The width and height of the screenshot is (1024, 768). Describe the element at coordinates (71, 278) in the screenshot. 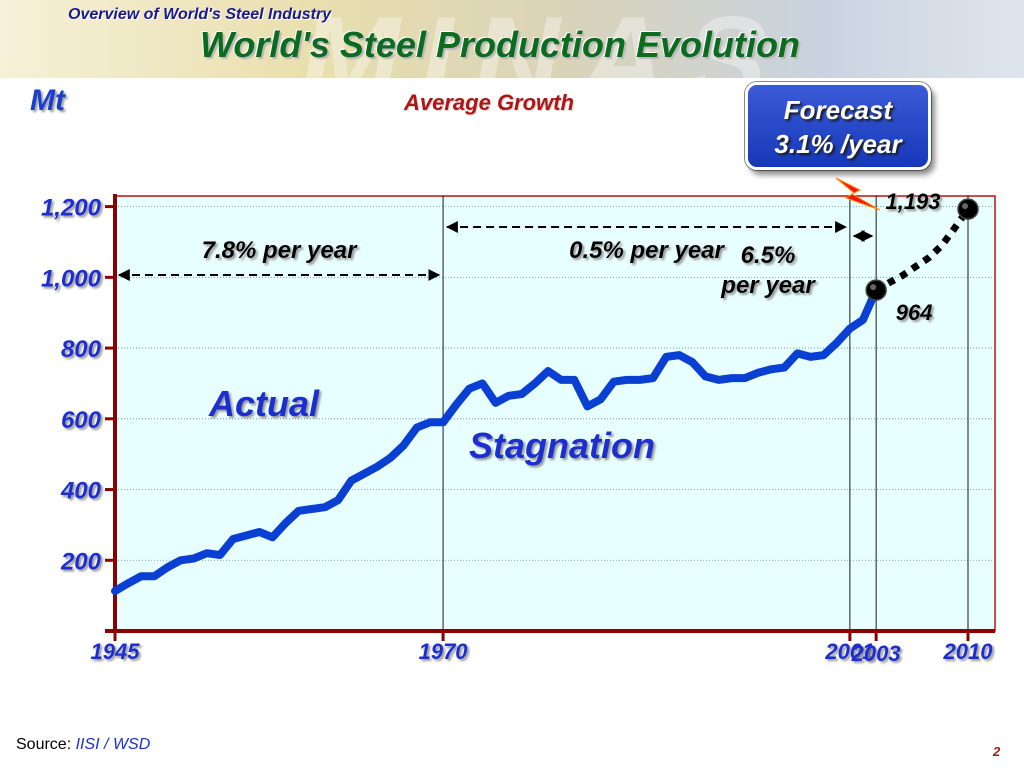

I see `y-tick-label: 1,000` at that location.